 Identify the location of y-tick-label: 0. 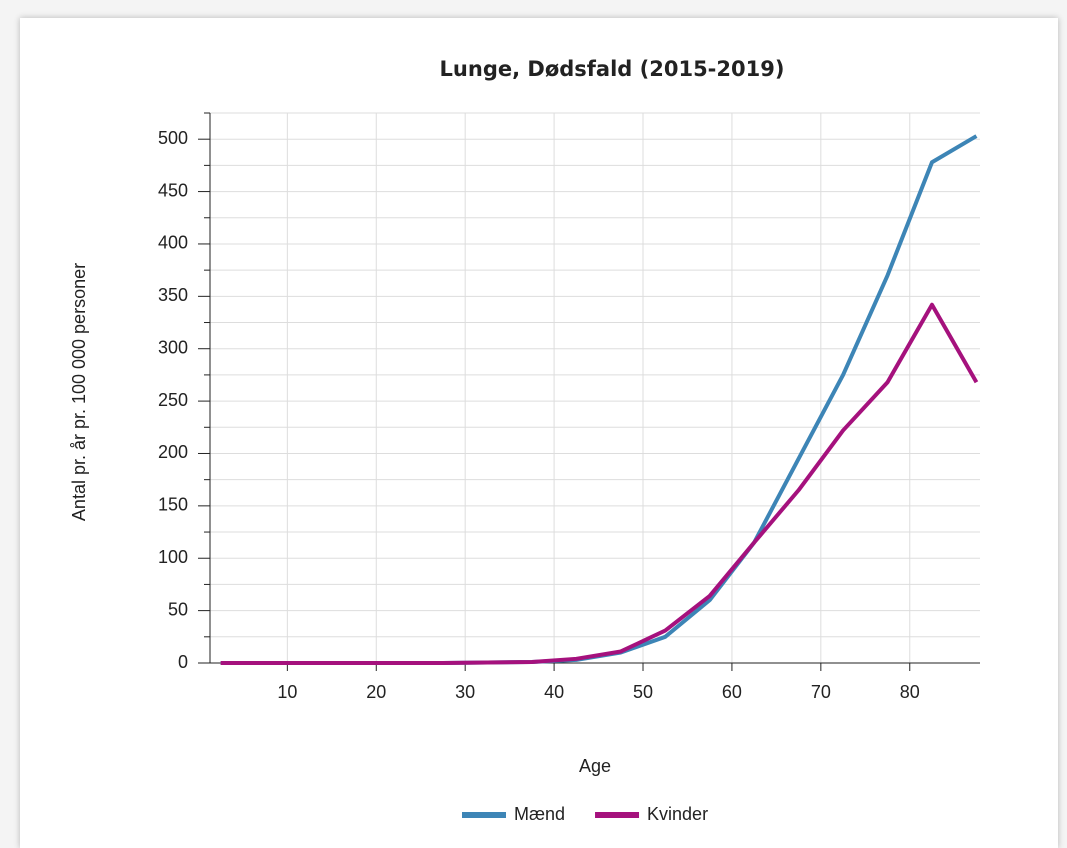
(183, 662).